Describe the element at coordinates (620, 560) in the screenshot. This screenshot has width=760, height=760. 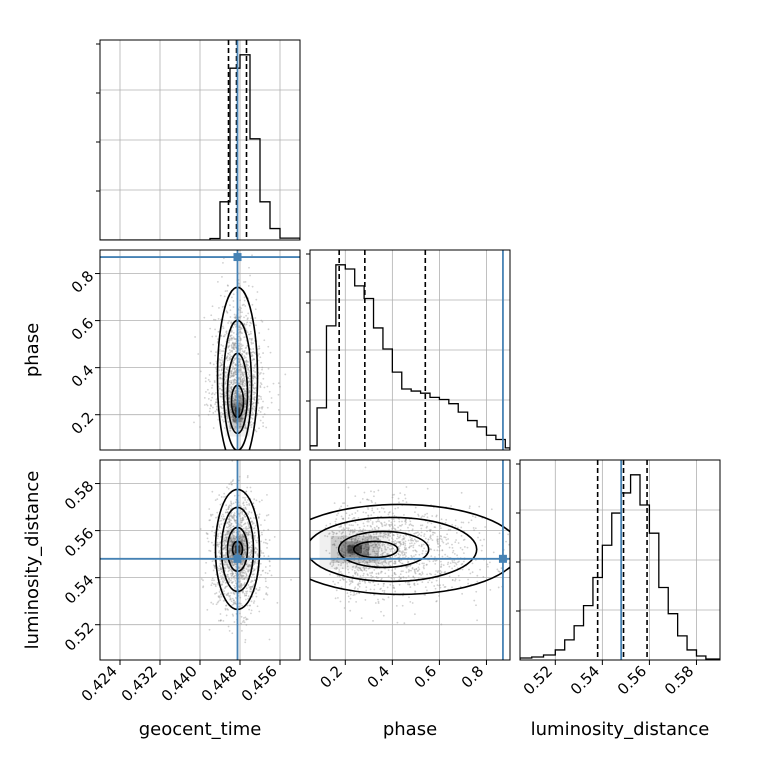
I see `axes-frame` at that location.